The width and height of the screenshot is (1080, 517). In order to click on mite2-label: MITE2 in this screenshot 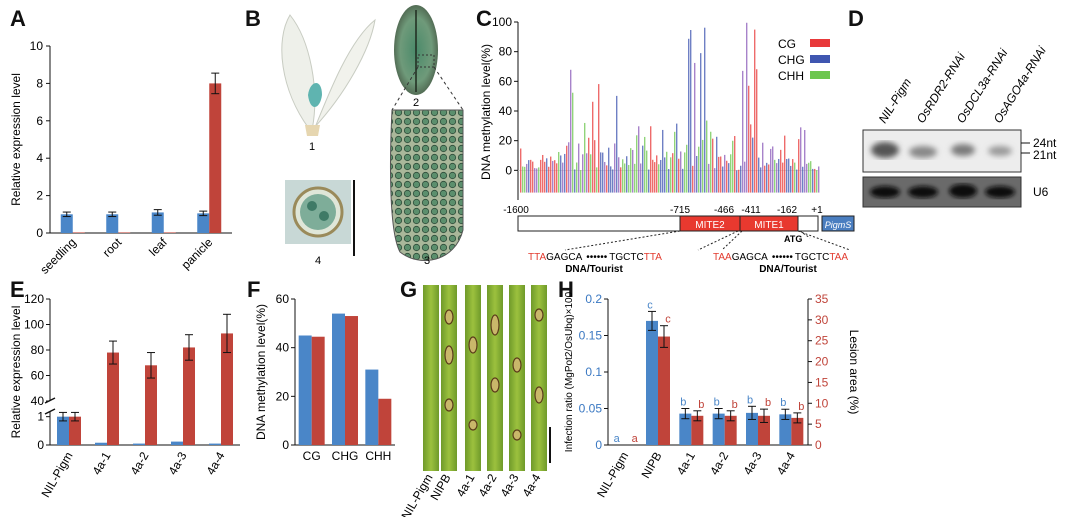, I will do `click(710, 225)`.